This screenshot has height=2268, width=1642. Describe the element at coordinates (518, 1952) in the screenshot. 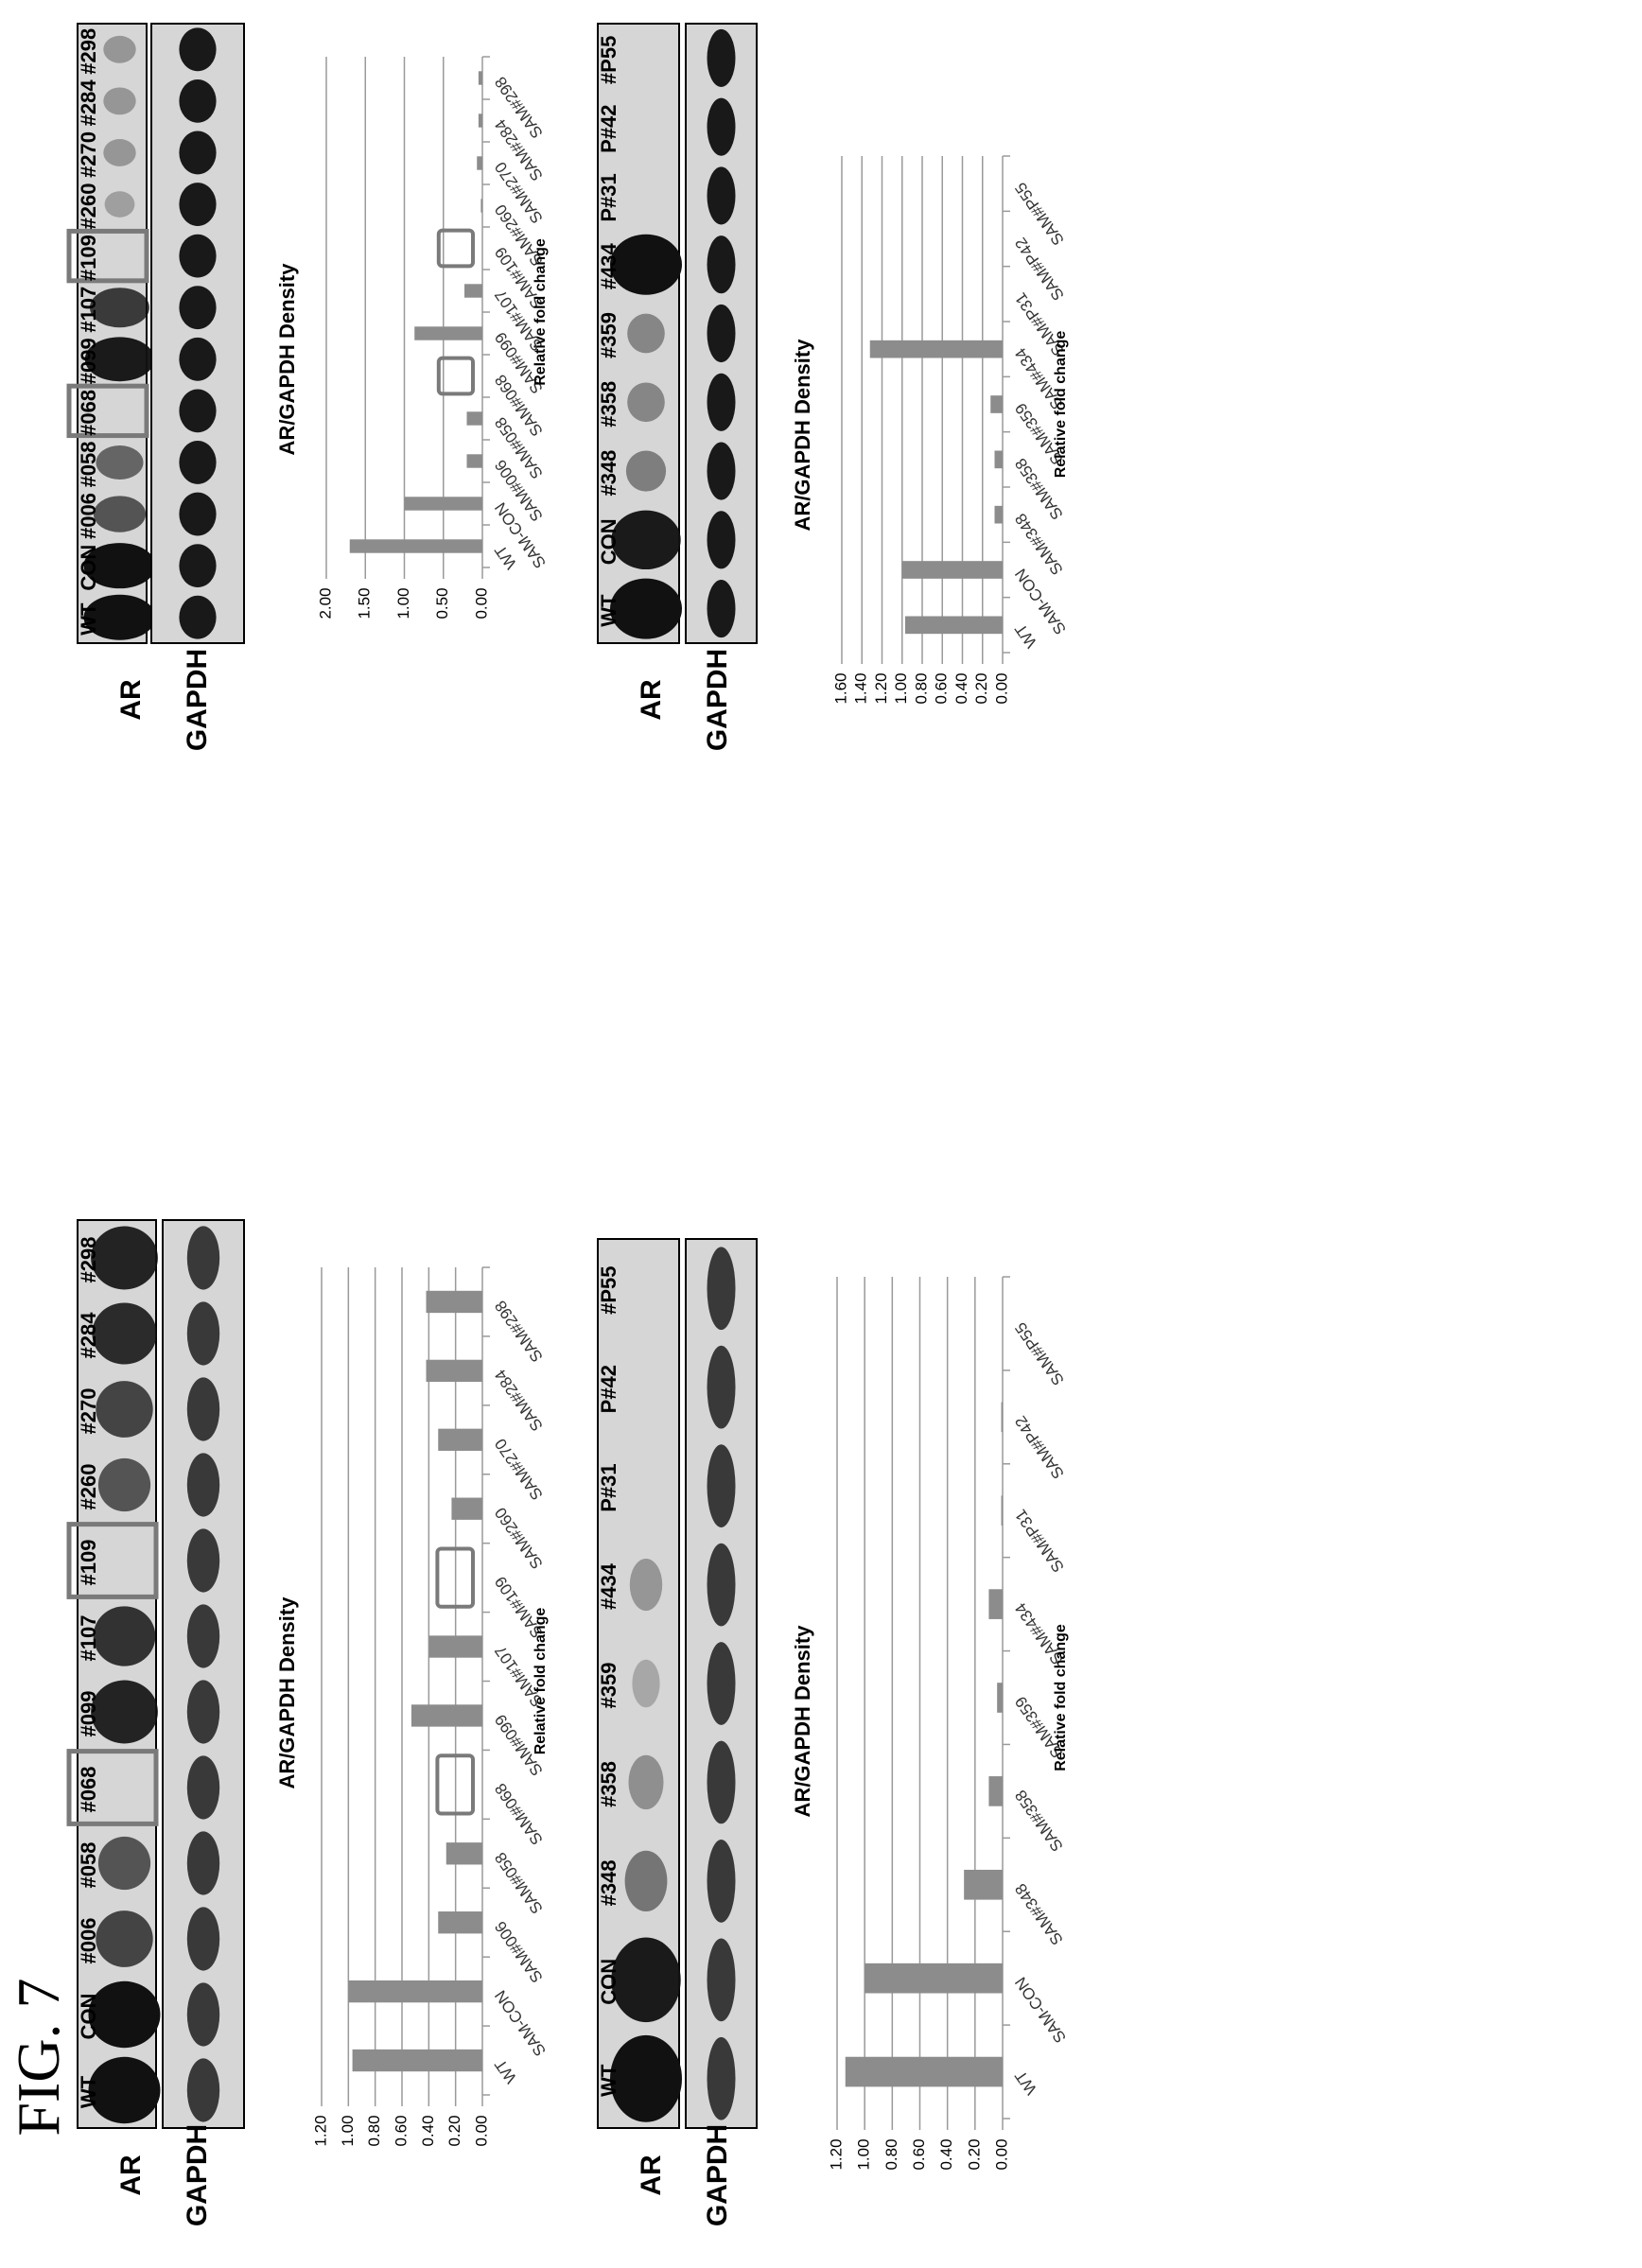

I see `category-label: SAM#006` at that location.